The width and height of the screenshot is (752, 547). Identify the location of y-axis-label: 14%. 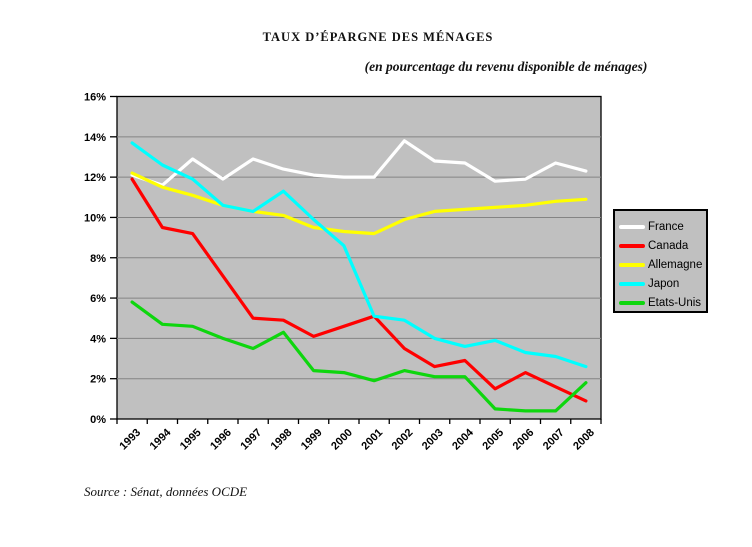
(95, 138).